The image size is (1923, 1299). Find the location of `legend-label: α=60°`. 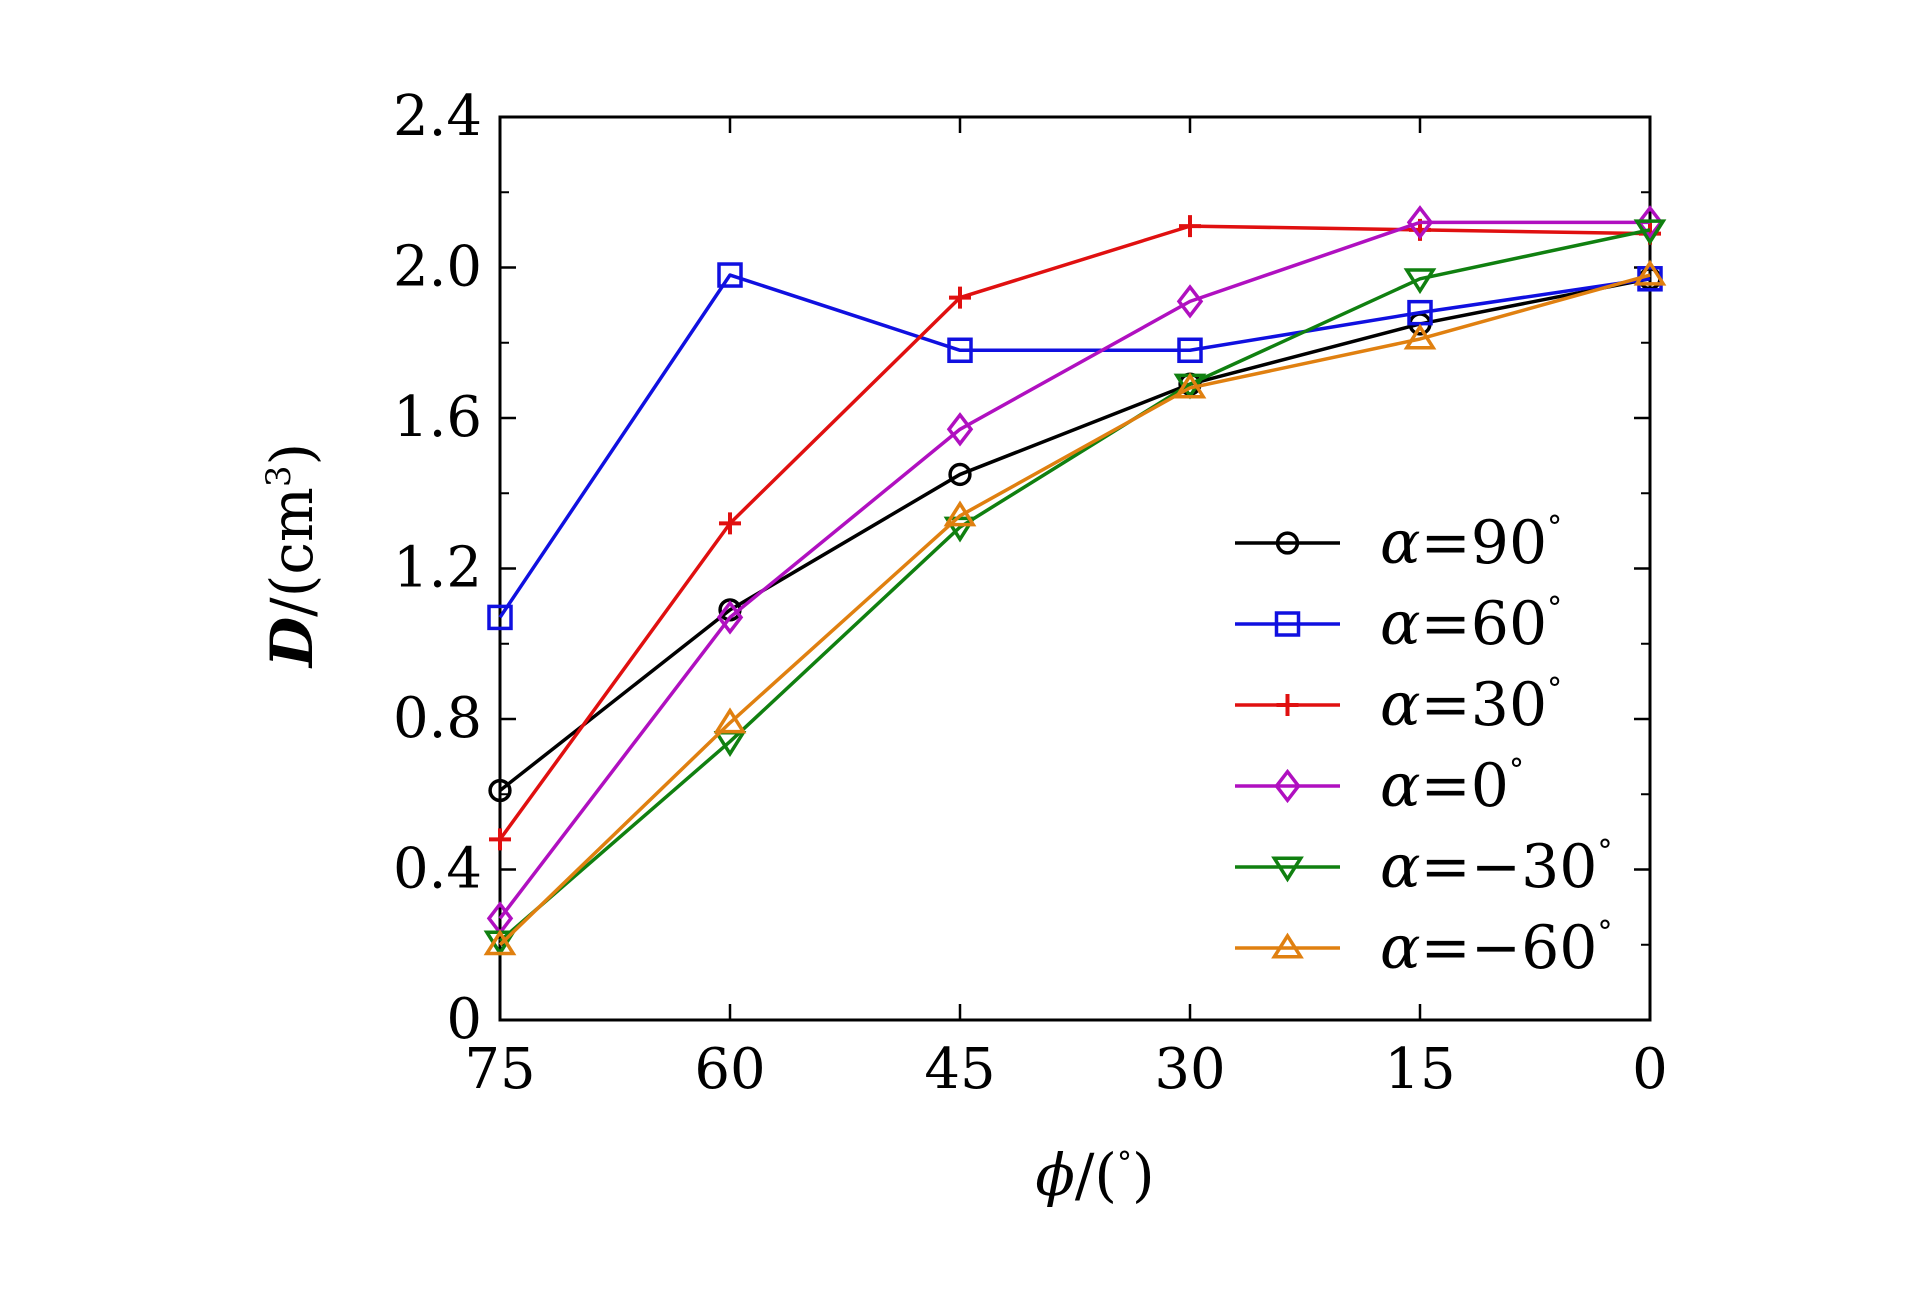

legend-label: α=60° is located at coordinates (1471, 624).